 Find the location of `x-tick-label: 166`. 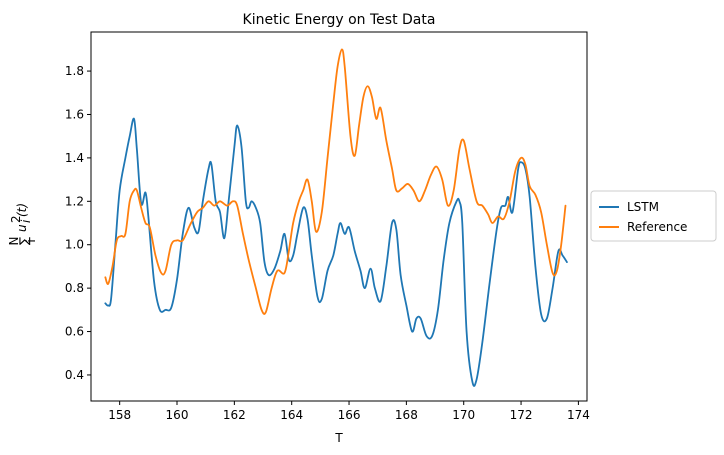

x-tick-label: 166 is located at coordinates (349, 415).